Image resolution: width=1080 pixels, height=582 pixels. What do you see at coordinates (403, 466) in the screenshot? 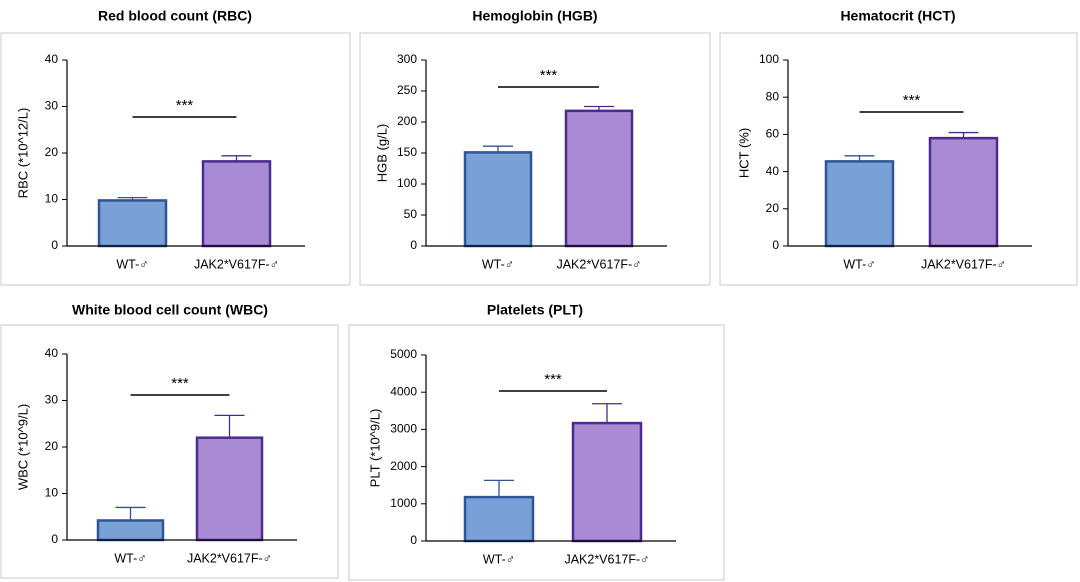
I see `y-tick-label: 2000` at bounding box center [403, 466].